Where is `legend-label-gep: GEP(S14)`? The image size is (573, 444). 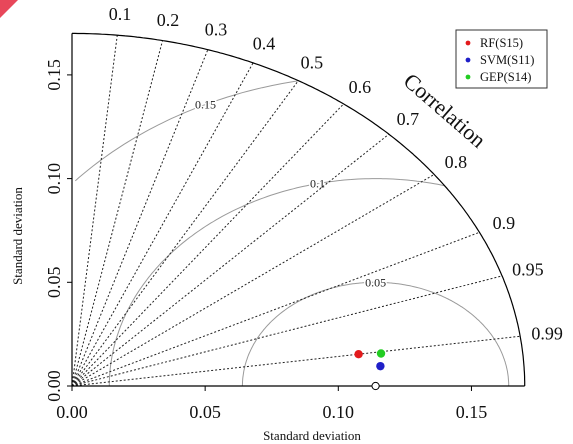
legend-label-gep: GEP(S14) is located at coordinates (505, 77).